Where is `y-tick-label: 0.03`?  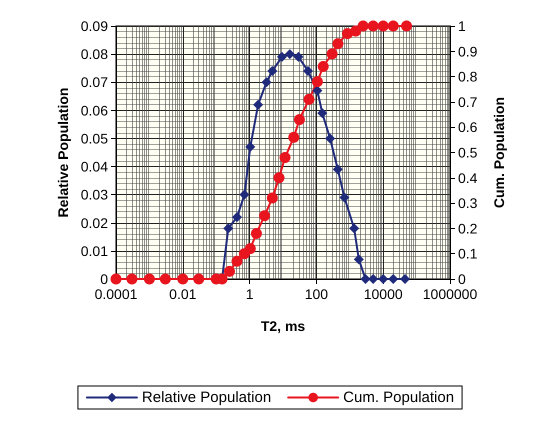 y-tick-label: 0.03 is located at coordinates (94, 194).